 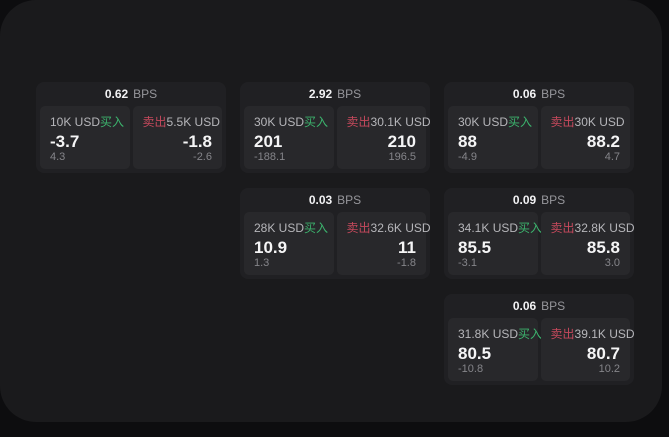 What do you see at coordinates (539, 200) in the screenshot?
I see `card-header: 0.09 BPS` at bounding box center [539, 200].